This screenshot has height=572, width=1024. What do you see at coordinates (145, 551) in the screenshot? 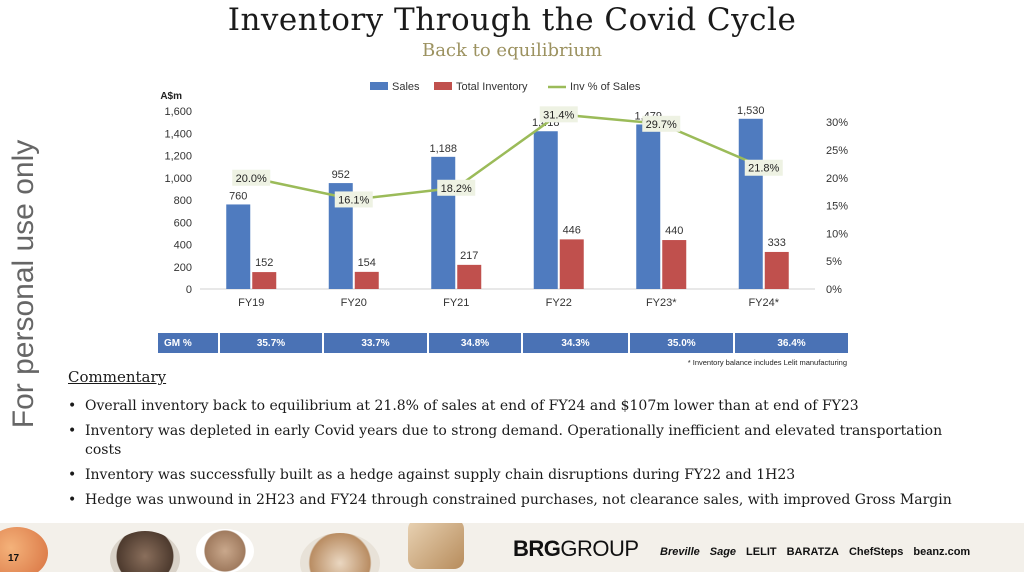
I see `bowl-image` at bounding box center [145, 551].